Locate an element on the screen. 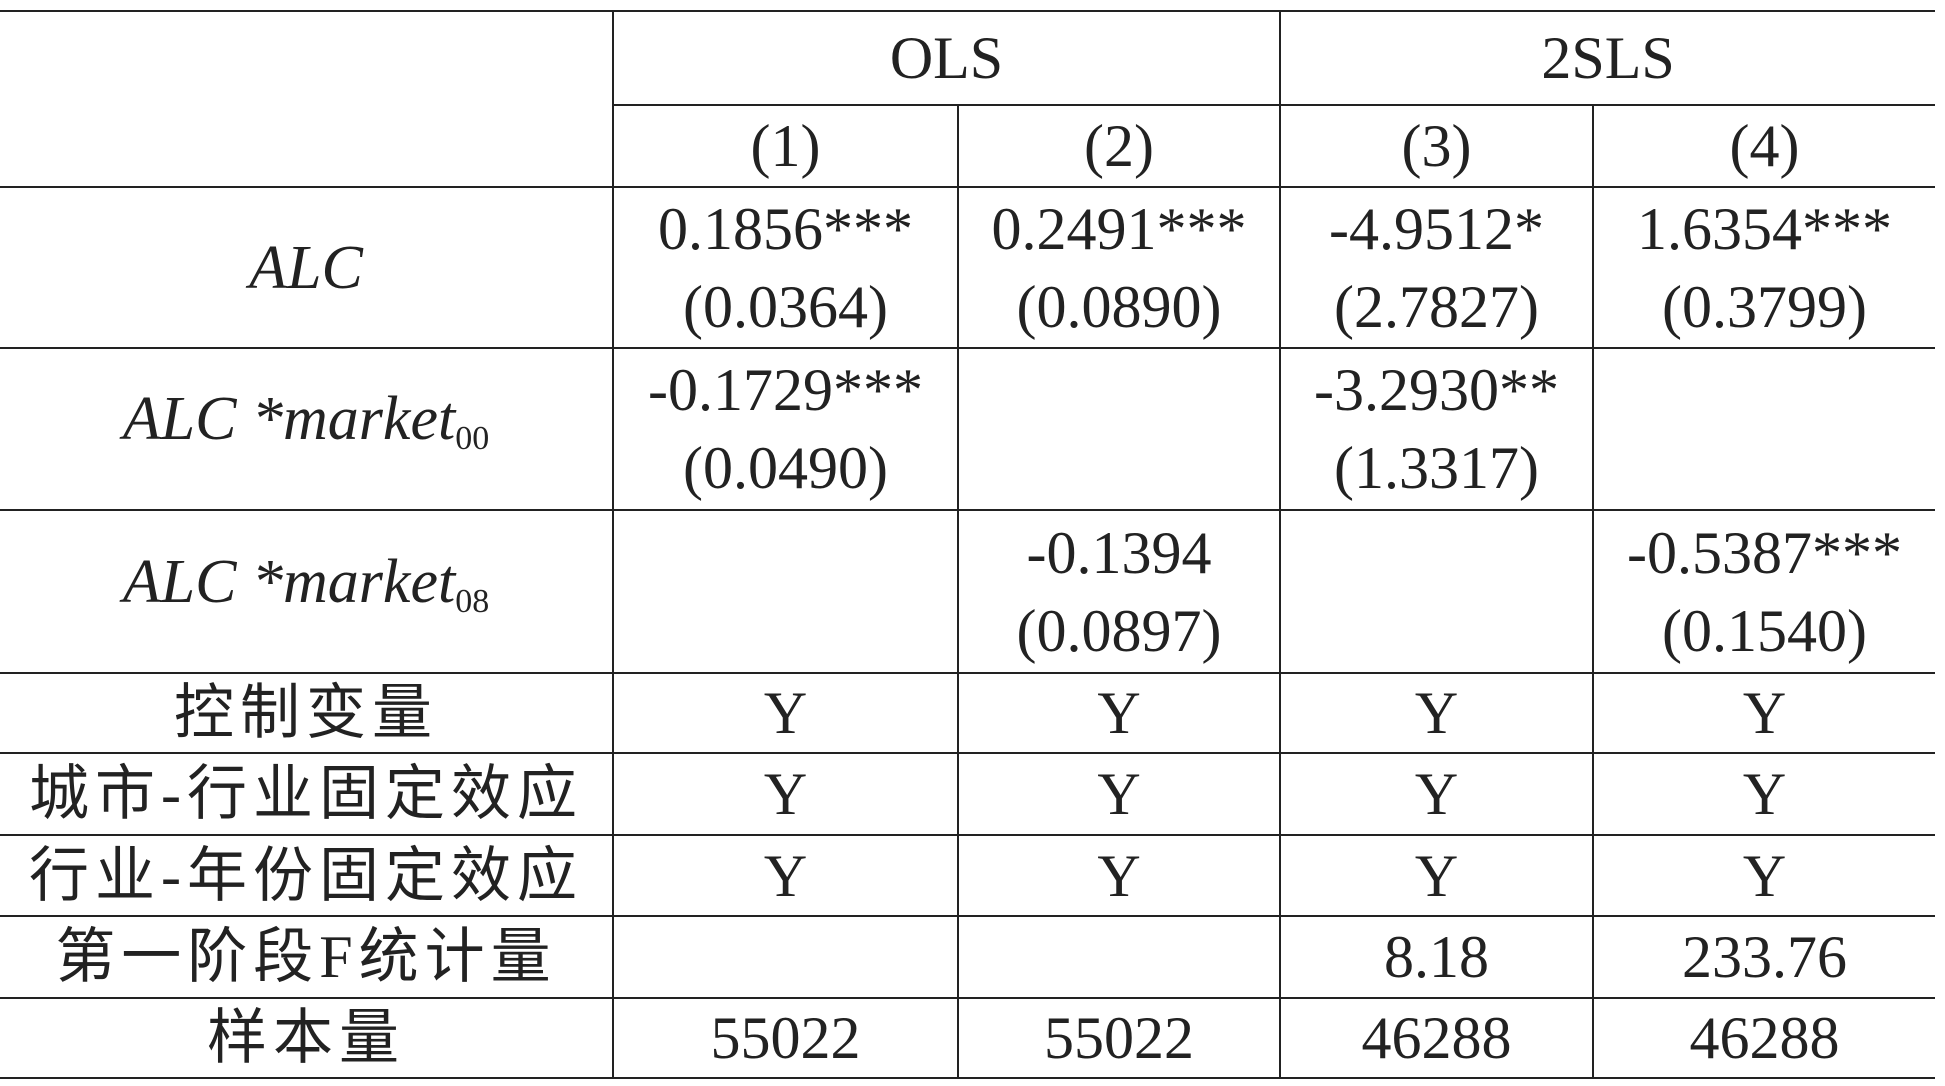  data-row: 样本量 55022 55022 46288 46288 is located at coordinates (968, 1038).